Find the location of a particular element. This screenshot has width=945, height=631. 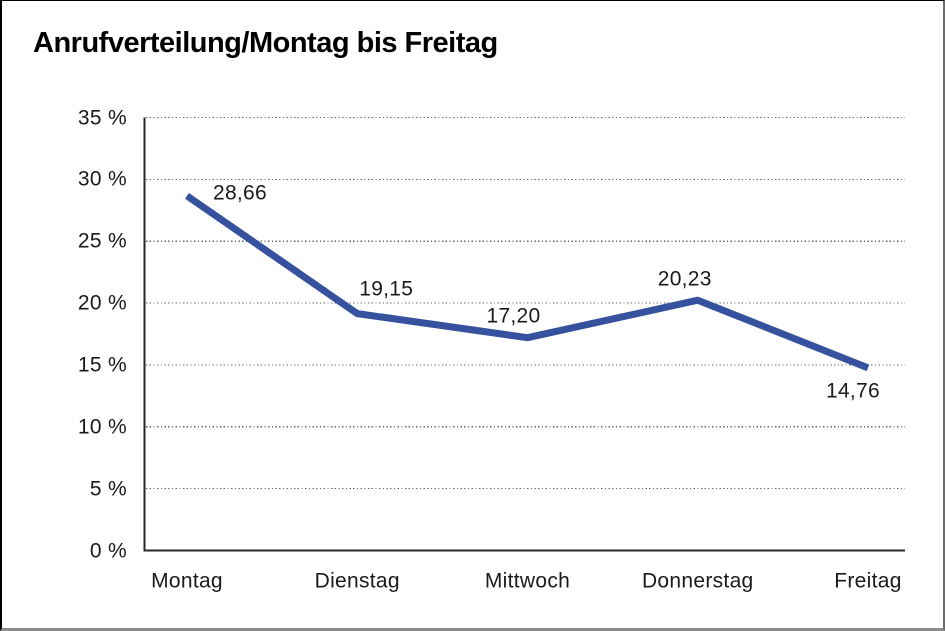

y-tick-label: 5 % is located at coordinates (108, 489).